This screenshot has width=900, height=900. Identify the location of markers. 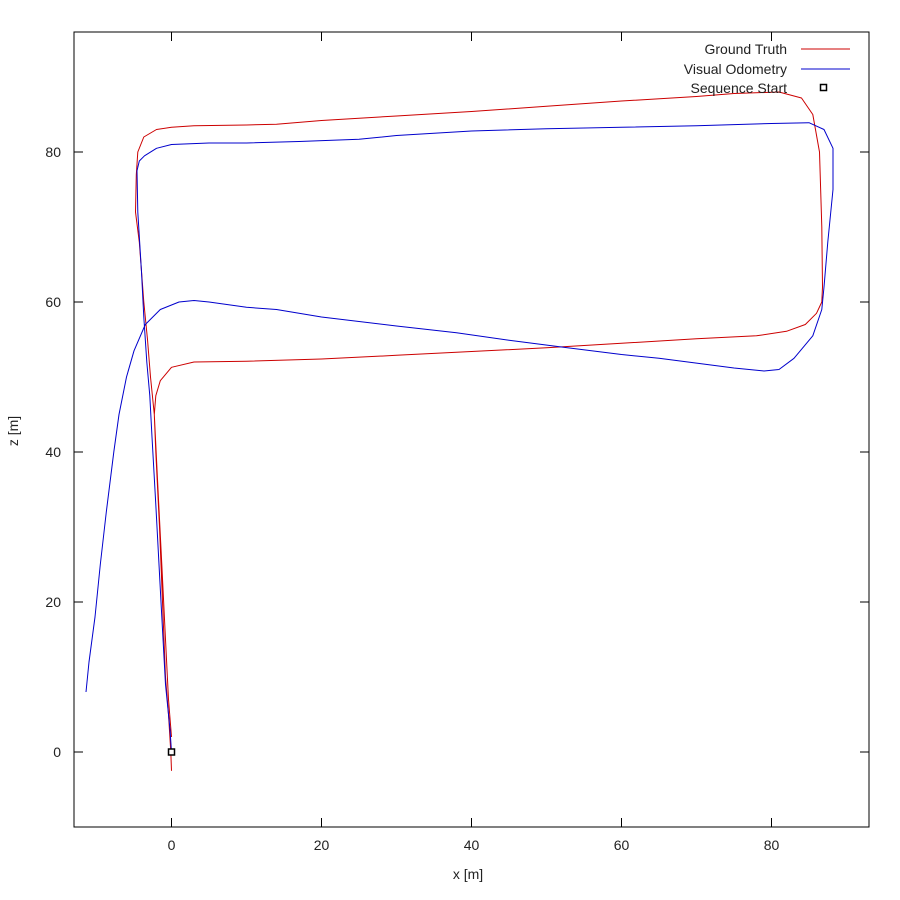
(171, 752).